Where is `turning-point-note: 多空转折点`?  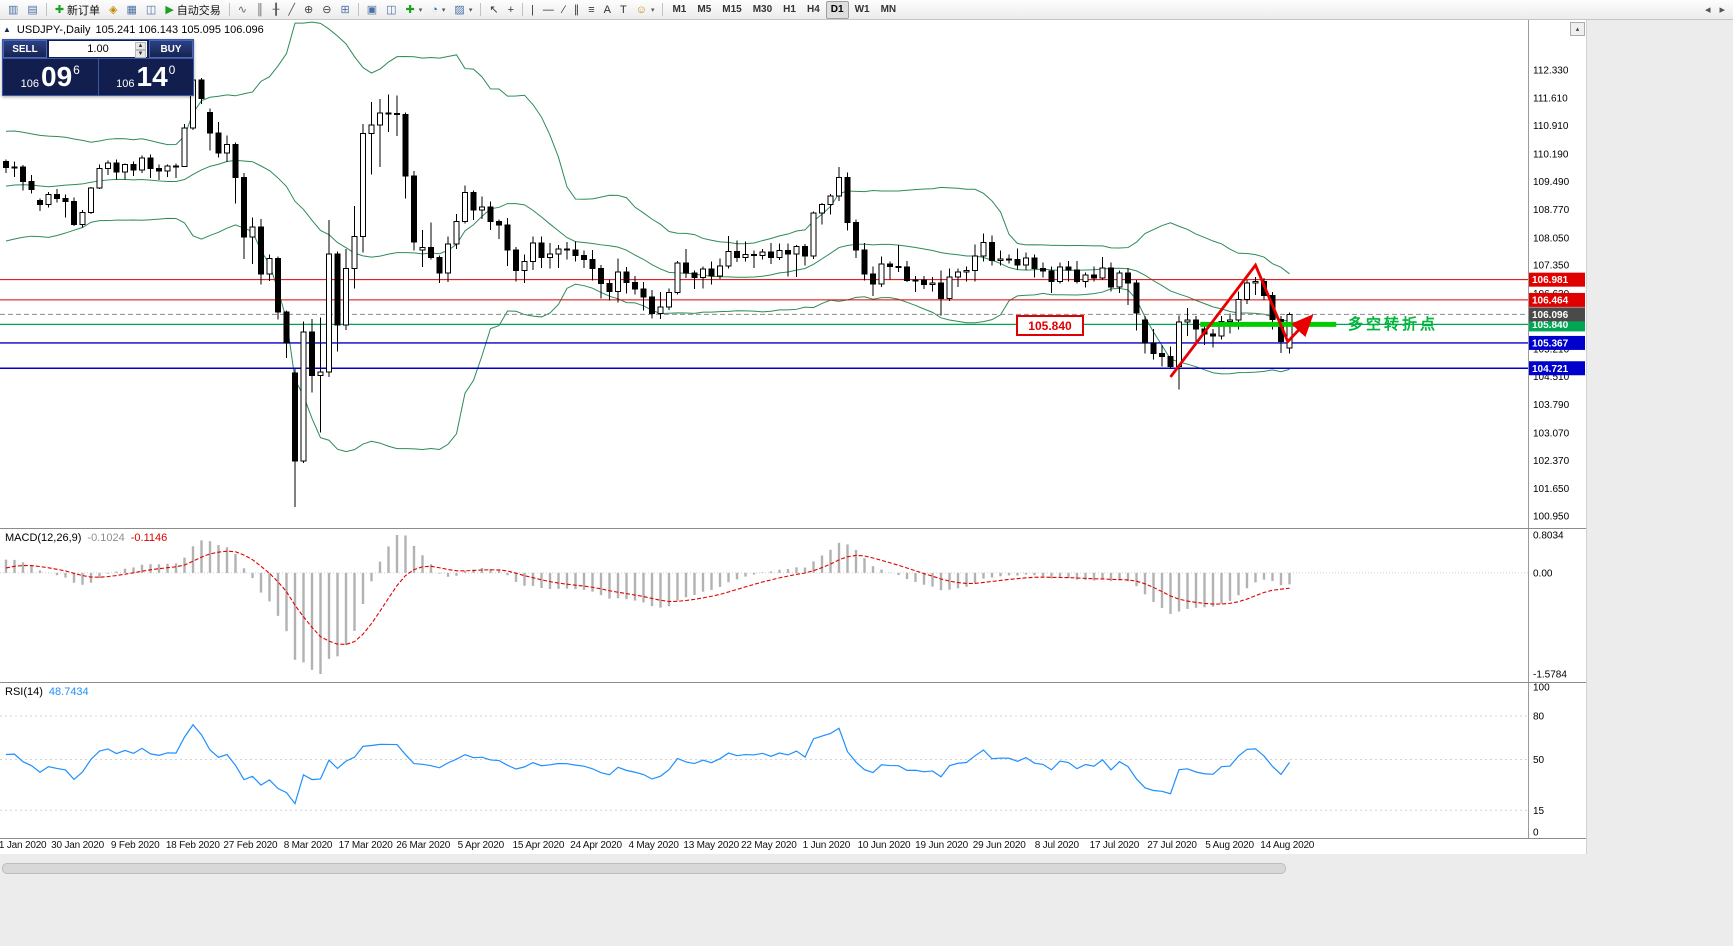 turning-point-note: 多空转折点 is located at coordinates (1393, 324).